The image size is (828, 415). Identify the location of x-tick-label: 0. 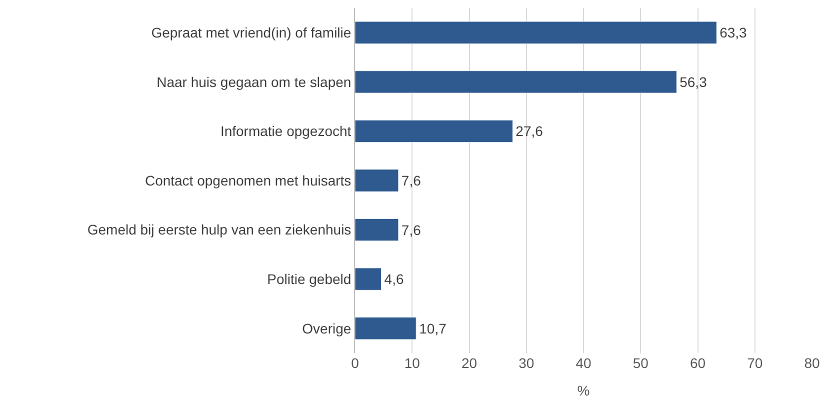
(355, 363).